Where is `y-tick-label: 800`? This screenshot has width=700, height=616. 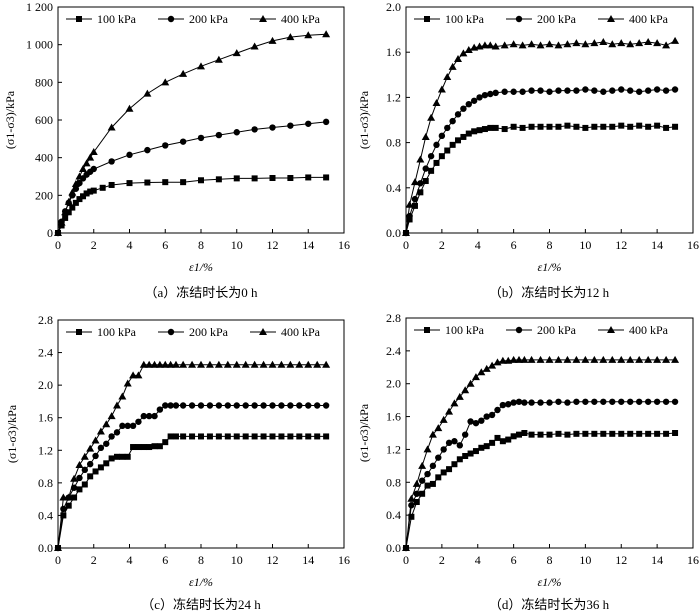
y-tick-label: 800 is located at coordinates (44, 82).